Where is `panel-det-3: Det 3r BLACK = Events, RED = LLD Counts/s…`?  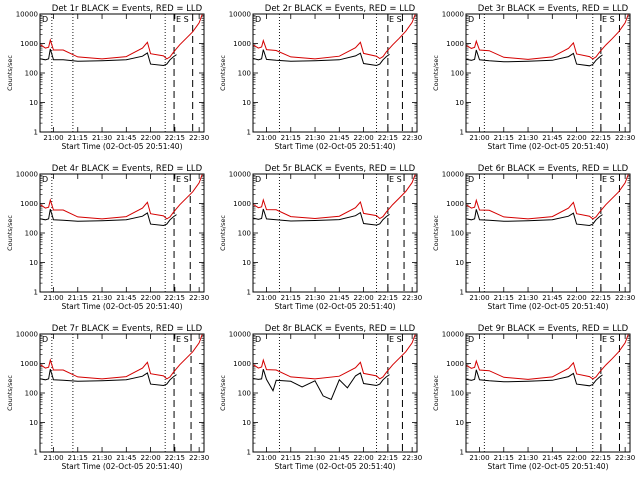 panel-det-3: Det 3r BLACK = Events, RED = LLD Counts/s… is located at coordinates (533, 77).